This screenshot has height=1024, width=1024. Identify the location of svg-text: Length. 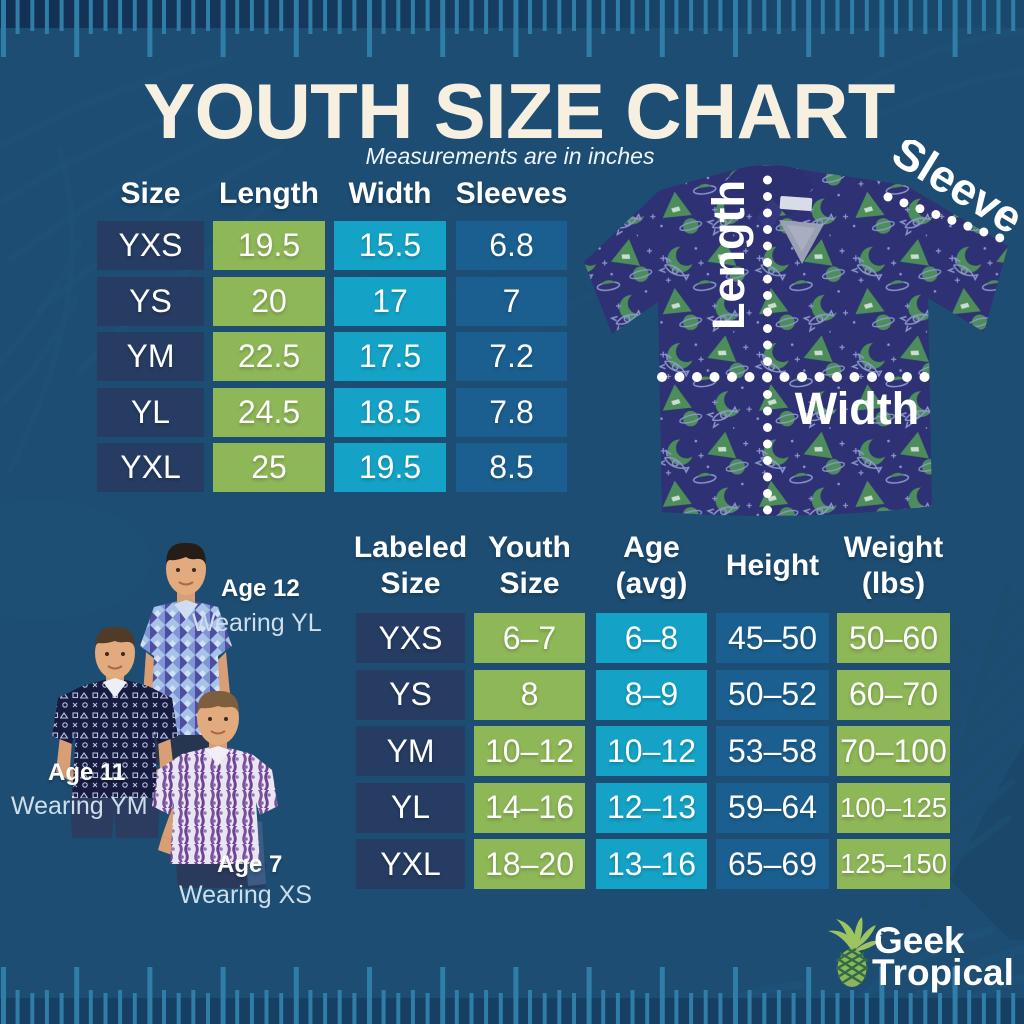
(728, 255).